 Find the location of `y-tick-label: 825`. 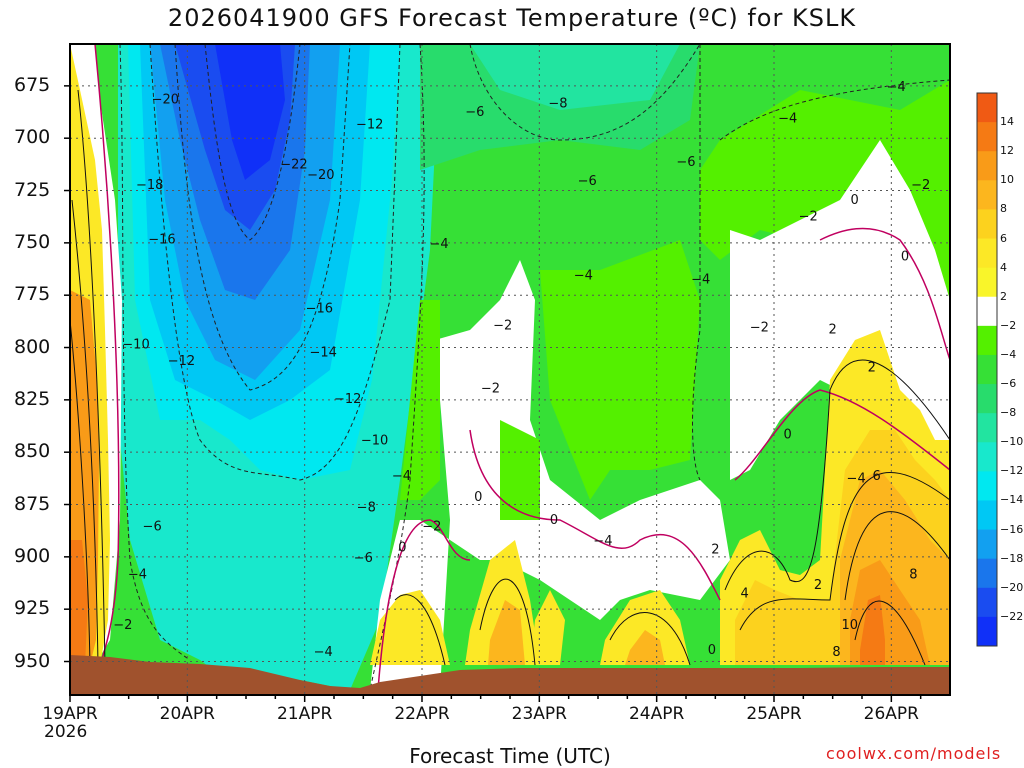

y-tick-label: 825 is located at coordinates (32, 398).